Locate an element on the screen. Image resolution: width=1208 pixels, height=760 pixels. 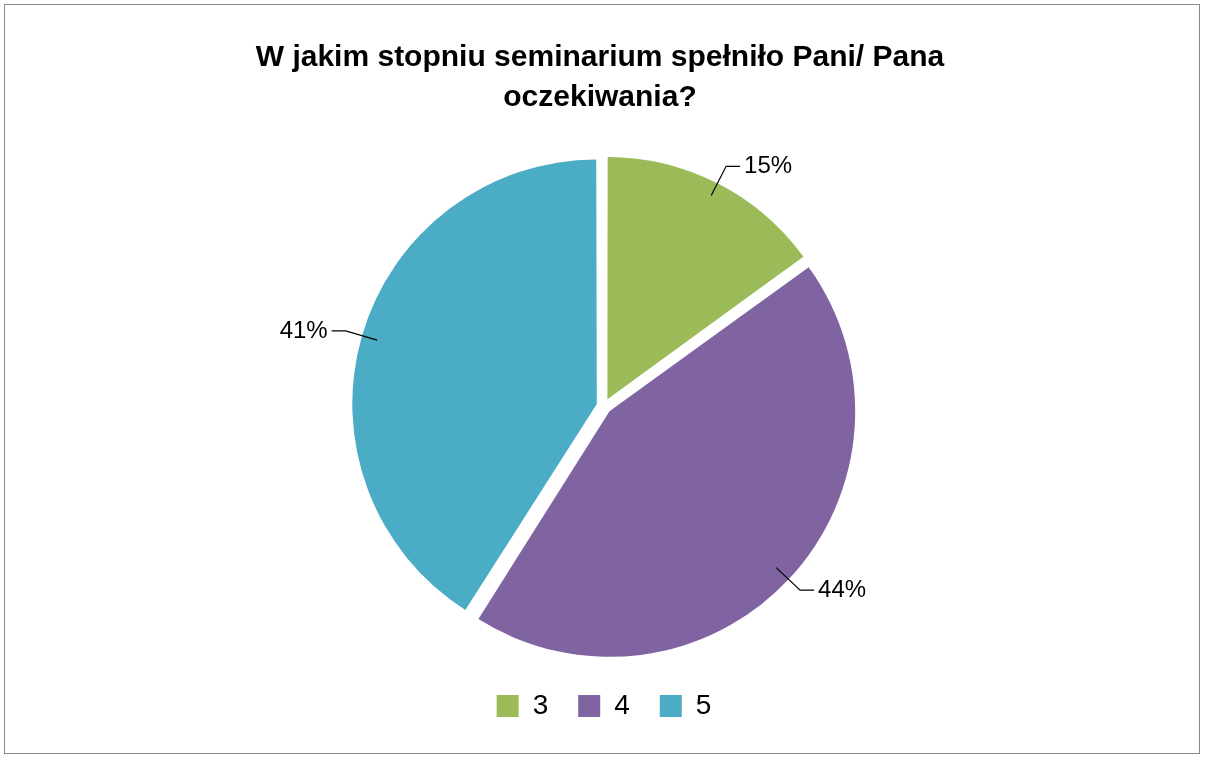
chart-title: W jakim stopniu seminarium spełniło Pani/ Pana oczekiwania? is located at coordinates (600, 76).